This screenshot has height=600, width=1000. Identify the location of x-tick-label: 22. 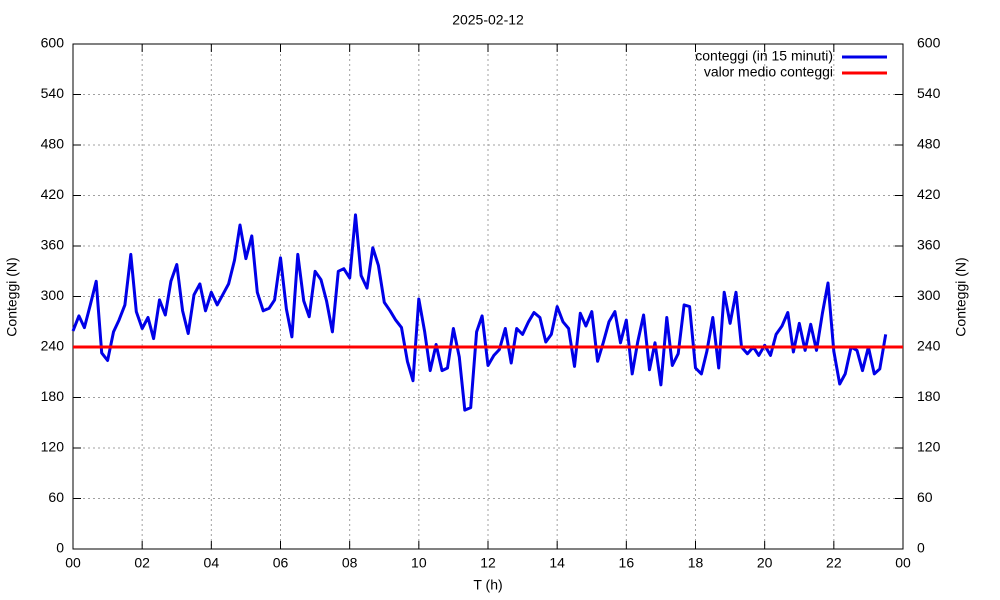
(834, 563).